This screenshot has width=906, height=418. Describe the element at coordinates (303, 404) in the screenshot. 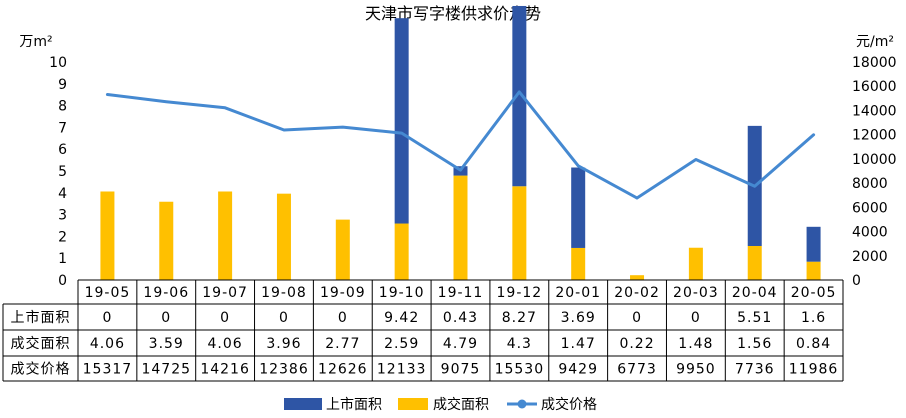

I see `legend-swatch-listed` at that location.